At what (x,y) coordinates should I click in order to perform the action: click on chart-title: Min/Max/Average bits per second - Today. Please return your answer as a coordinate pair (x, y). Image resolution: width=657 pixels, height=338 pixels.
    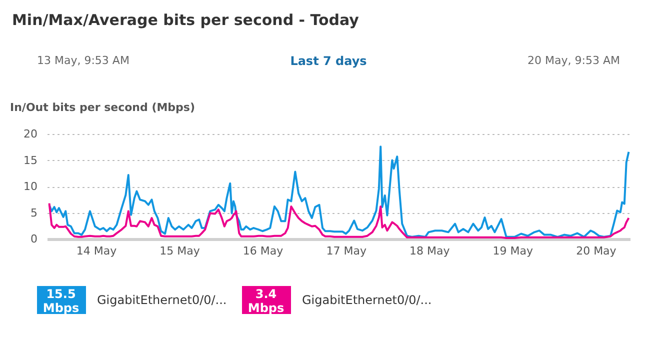
    Looking at the image, I should click on (186, 20).